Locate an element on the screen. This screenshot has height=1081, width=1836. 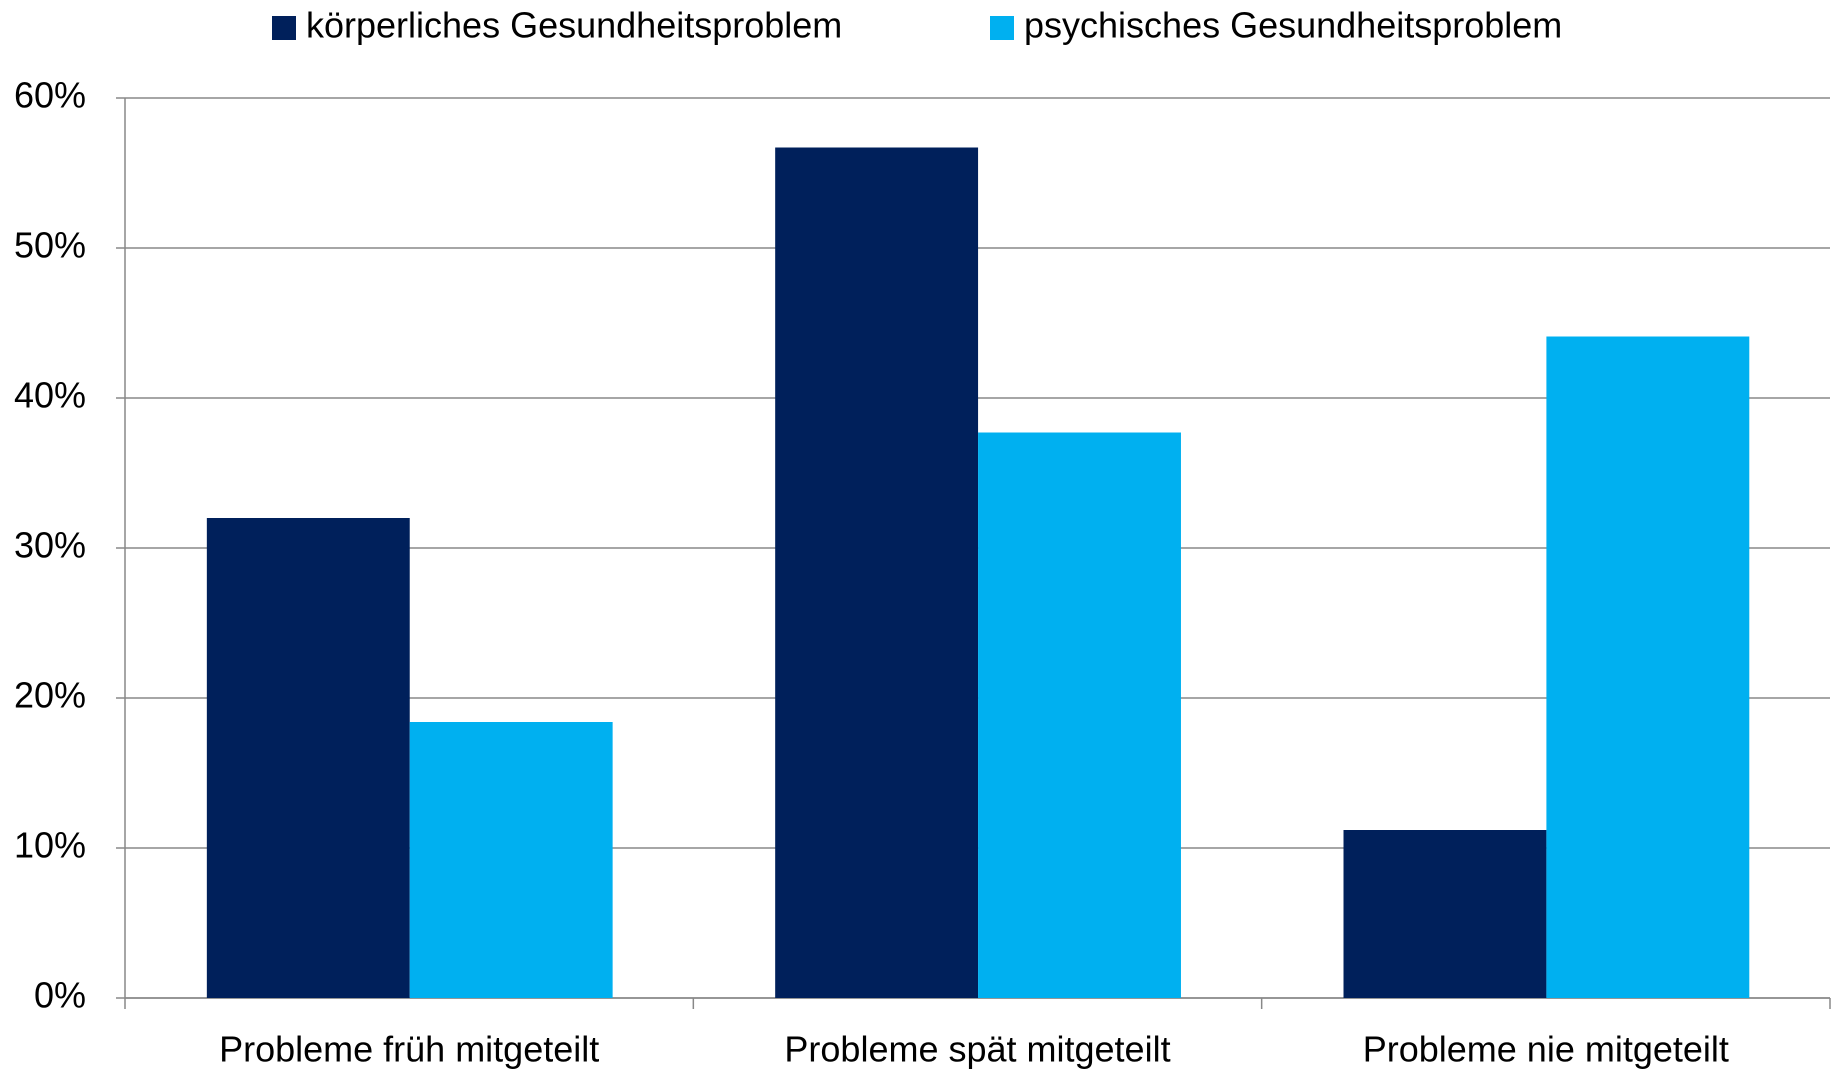
y-tick-label: 50% is located at coordinates (50, 245).